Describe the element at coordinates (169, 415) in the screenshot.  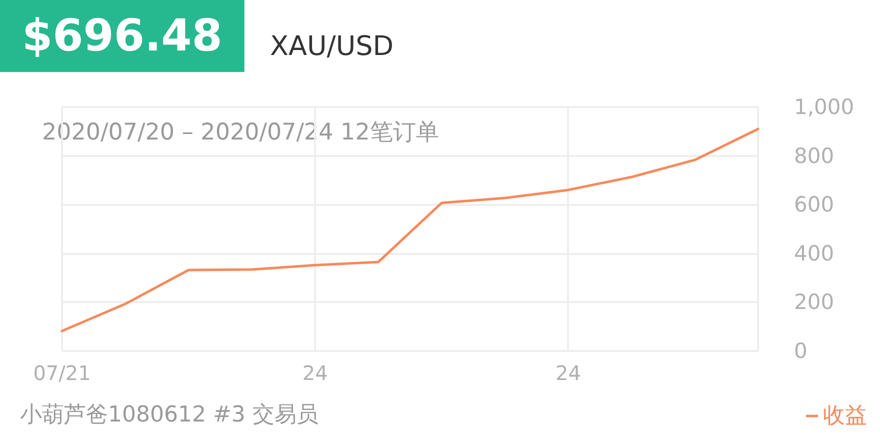
I see `text: 小葫芦爸1080612 #3 交易员` at that location.